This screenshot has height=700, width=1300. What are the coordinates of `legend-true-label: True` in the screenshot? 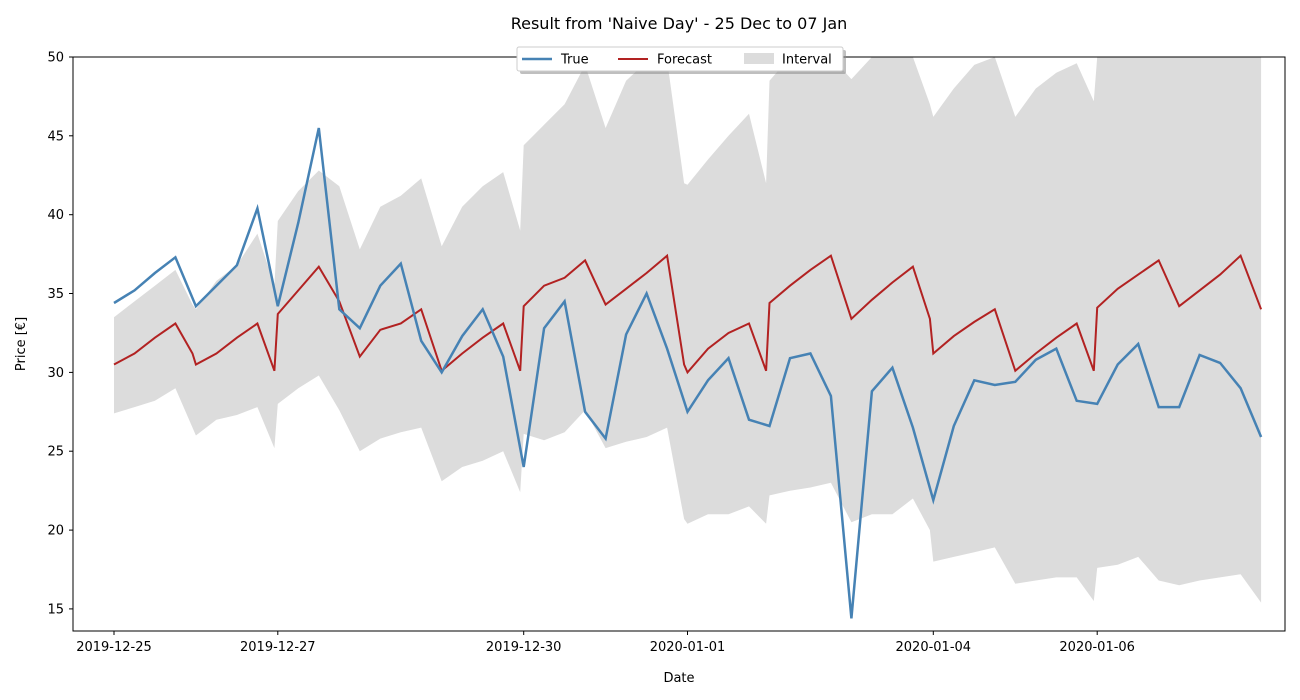 It's located at (574, 60).